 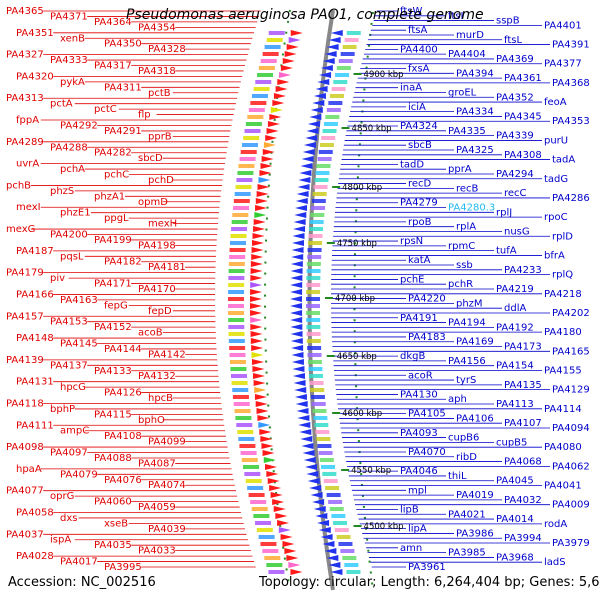 I want to click on gene-label: phzA1, so click(x=109, y=196).